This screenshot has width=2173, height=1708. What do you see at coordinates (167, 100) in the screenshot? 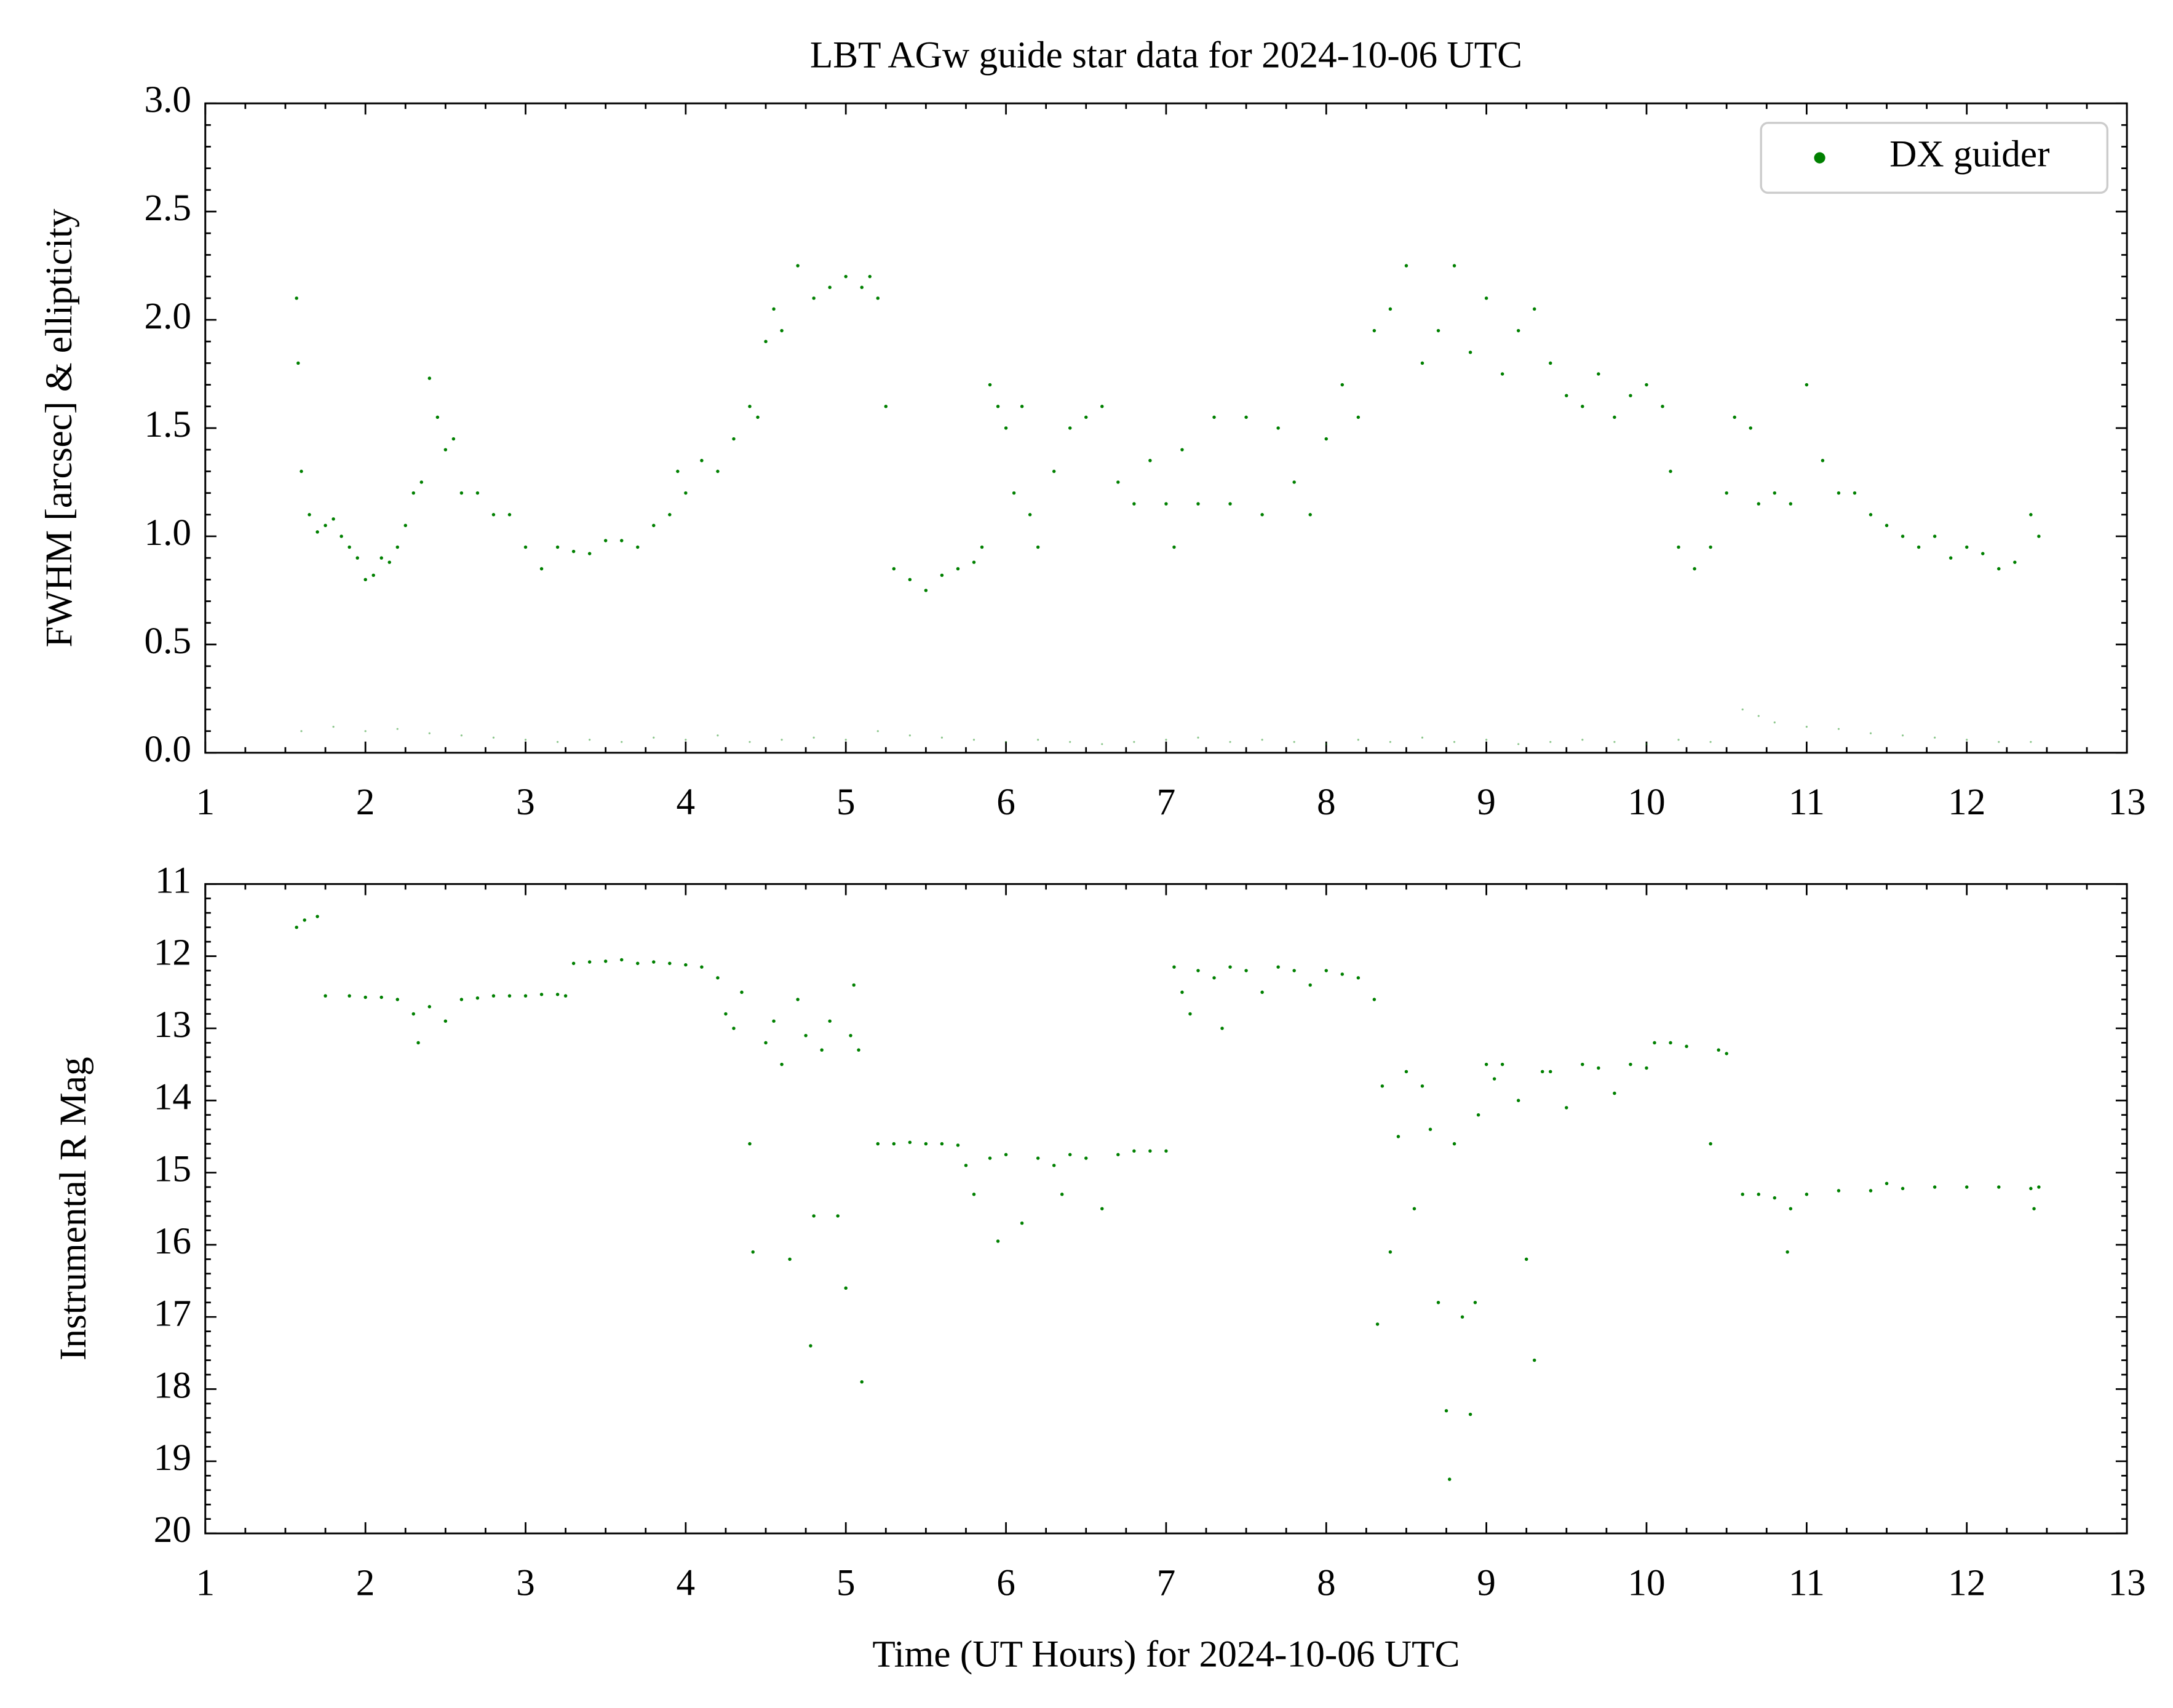
I see `y-tick-label: 3.0` at bounding box center [167, 100].